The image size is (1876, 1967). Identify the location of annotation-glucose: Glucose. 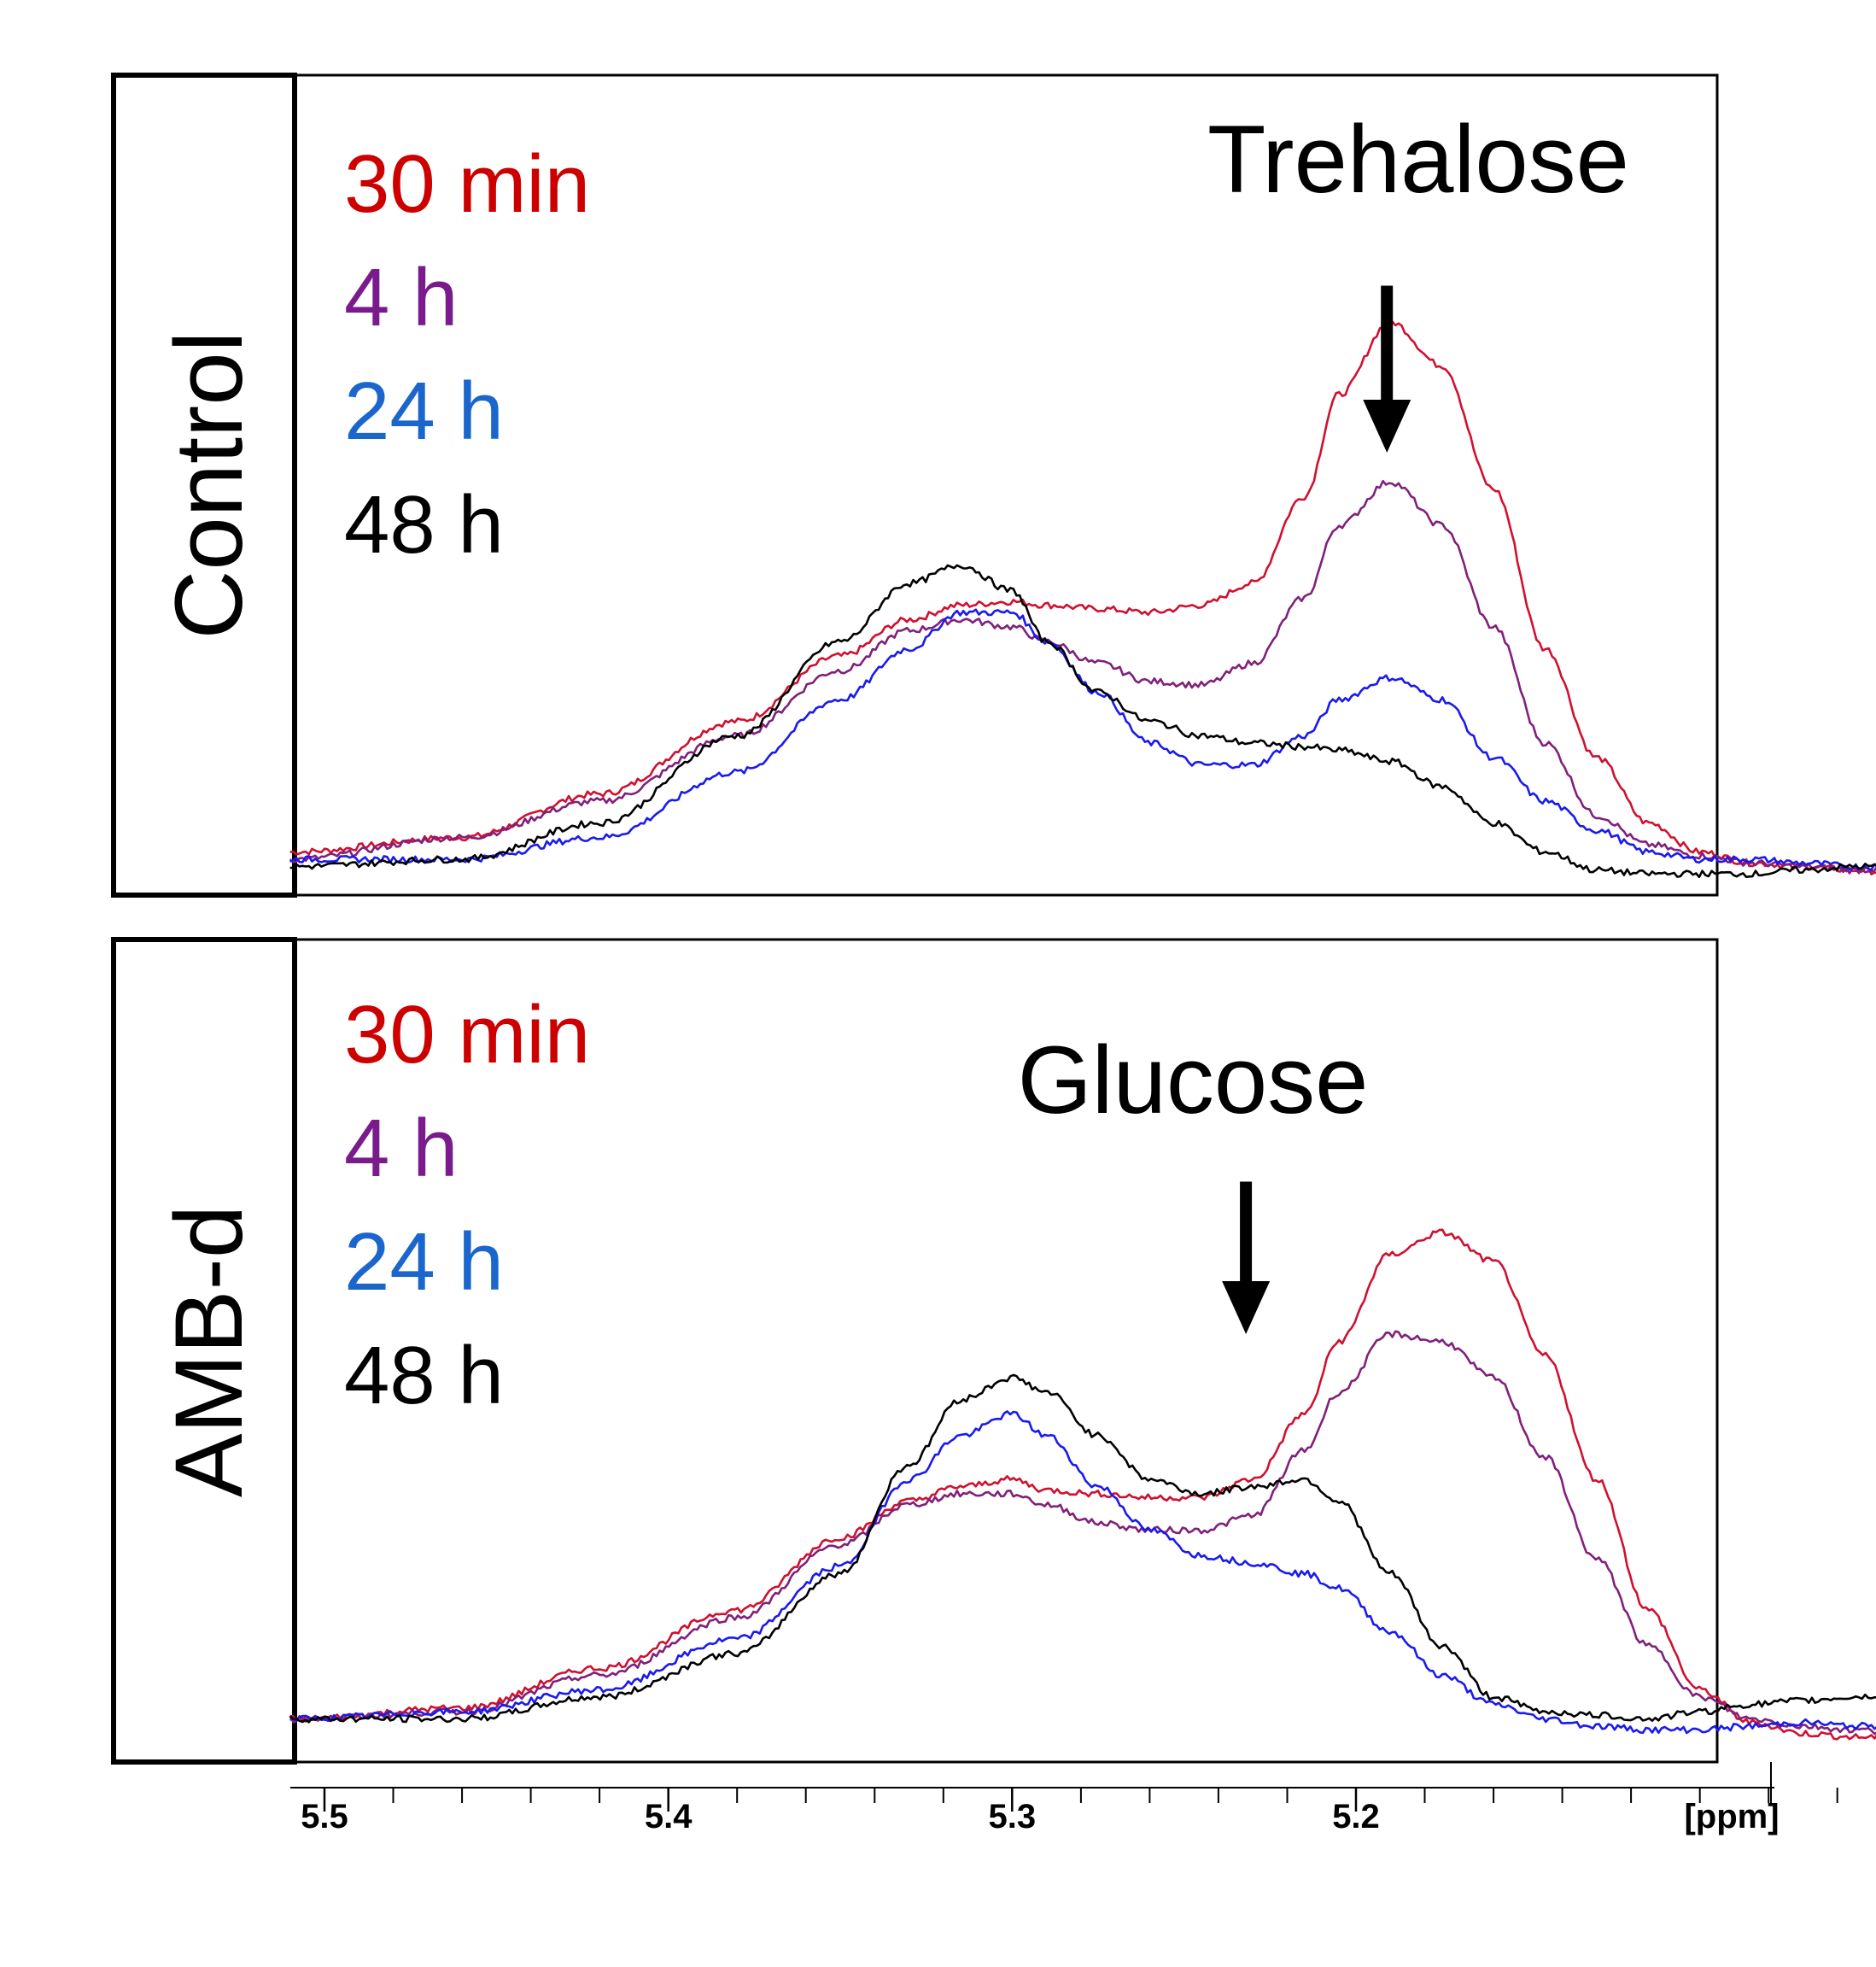
(1193, 1080).